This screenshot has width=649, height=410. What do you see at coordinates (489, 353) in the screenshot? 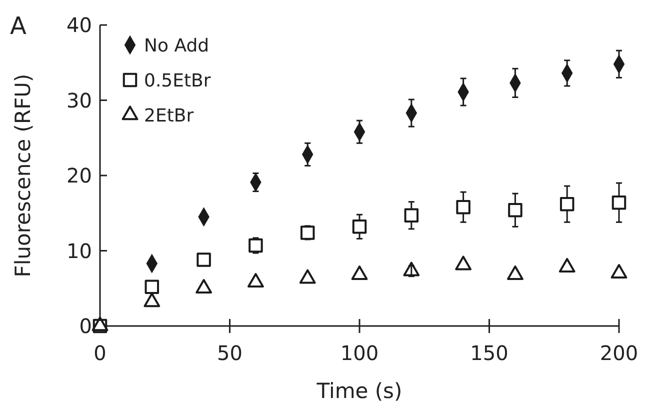
I see `x-tick-label: 150` at bounding box center [489, 353].